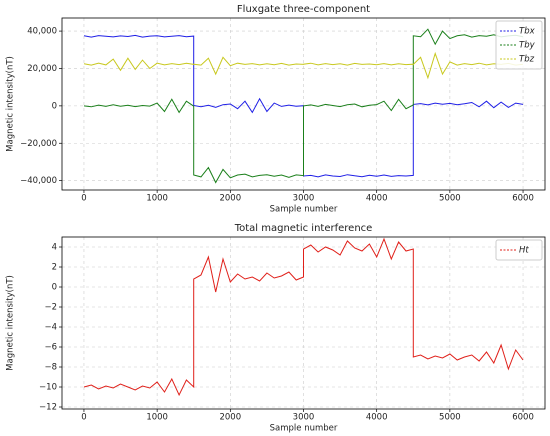 This screenshot has height=436, width=550. Describe the element at coordinates (54, 248) in the screenshot. I see `y-tick-label: 4` at that location.